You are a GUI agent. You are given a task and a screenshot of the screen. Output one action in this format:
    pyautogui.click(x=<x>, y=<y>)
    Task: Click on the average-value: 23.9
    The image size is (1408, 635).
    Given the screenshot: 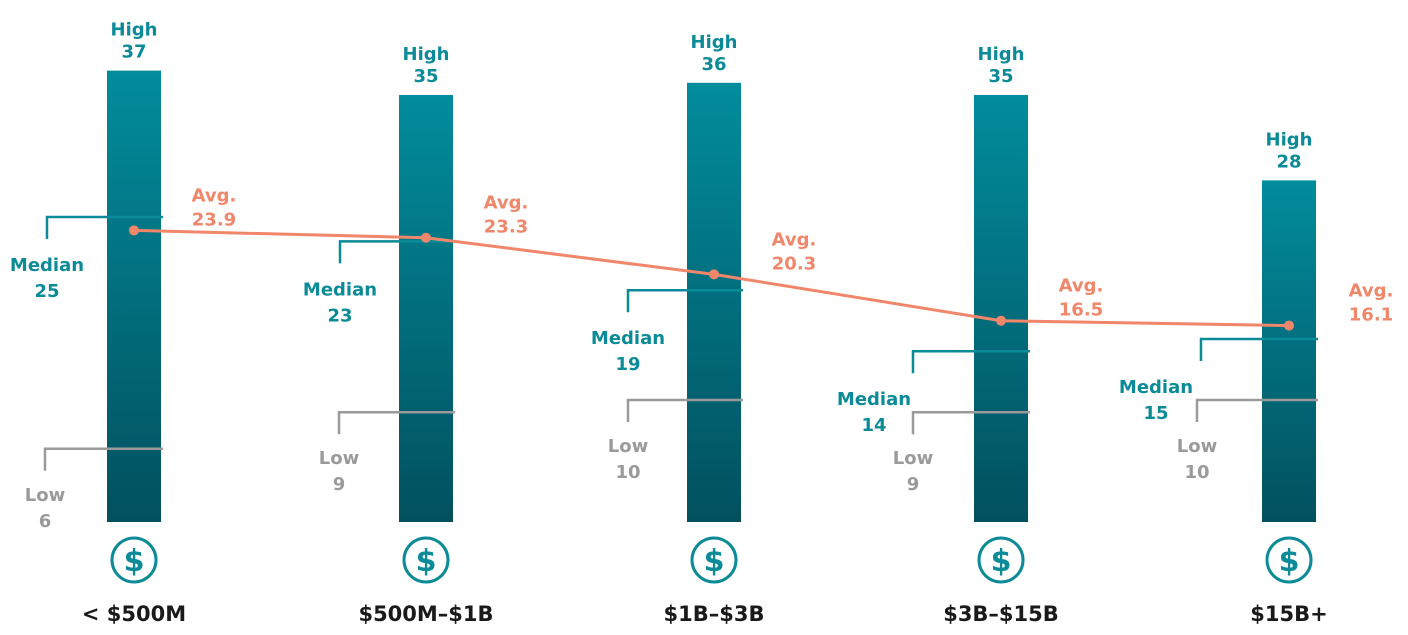 What is the action you would take?
    pyautogui.click(x=214, y=219)
    